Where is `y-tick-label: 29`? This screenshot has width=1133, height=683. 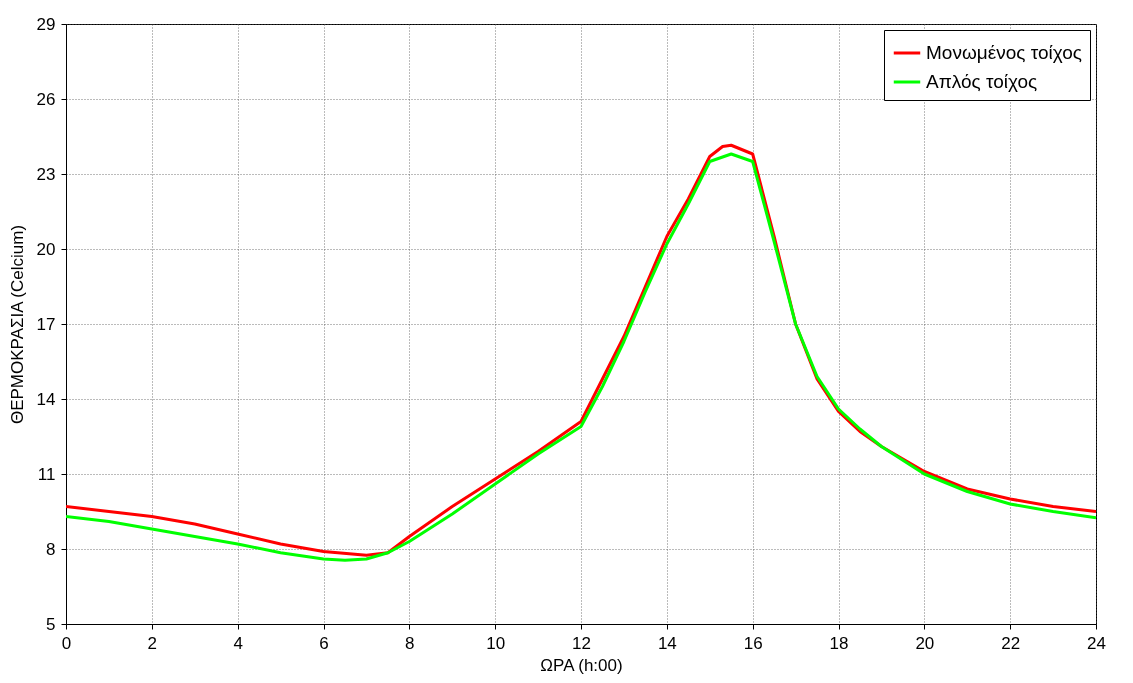
y-tick-label: 29 is located at coordinates (46, 24).